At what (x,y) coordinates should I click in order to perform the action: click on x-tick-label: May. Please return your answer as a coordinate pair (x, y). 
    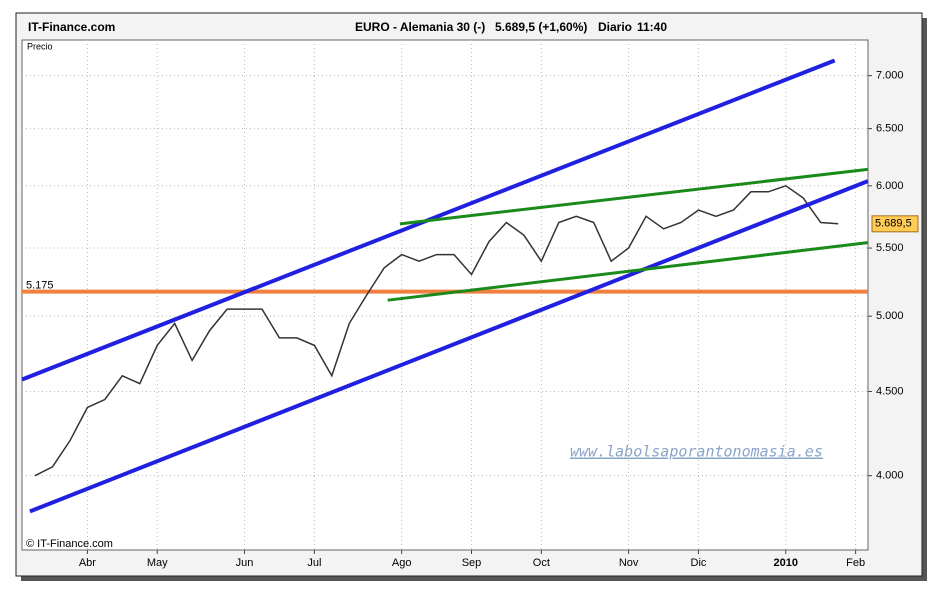
    Looking at the image, I should click on (157, 563).